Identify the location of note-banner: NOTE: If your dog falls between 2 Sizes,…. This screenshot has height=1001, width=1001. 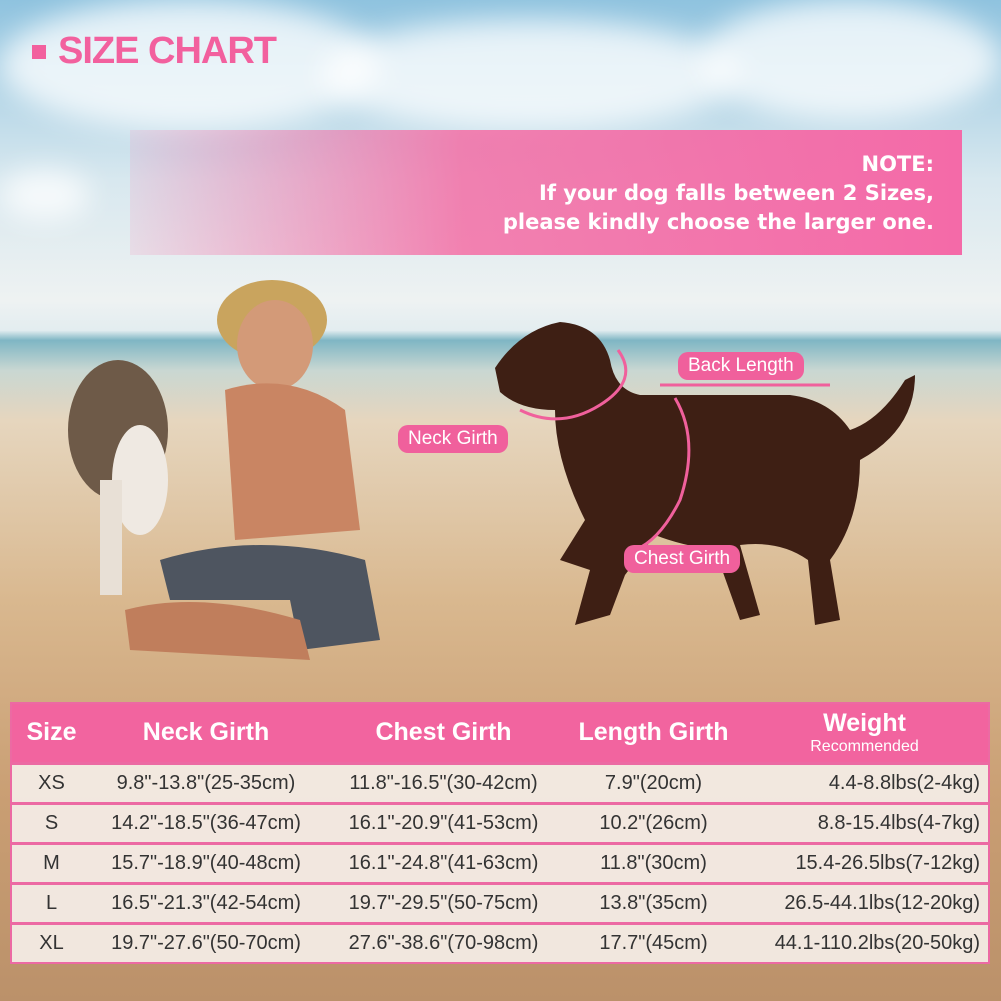
(546, 192).